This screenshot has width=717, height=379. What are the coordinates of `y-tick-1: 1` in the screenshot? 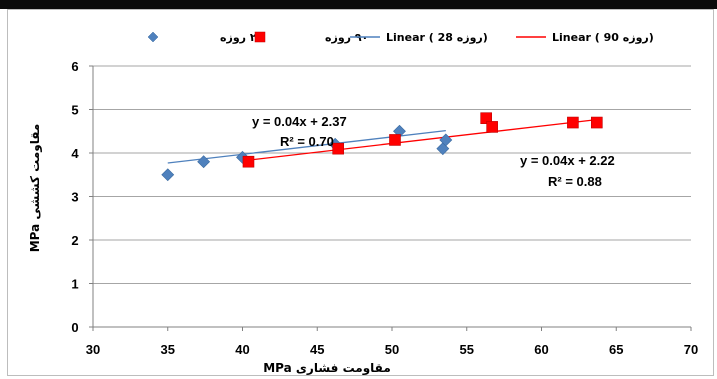 It's located at (74, 284).